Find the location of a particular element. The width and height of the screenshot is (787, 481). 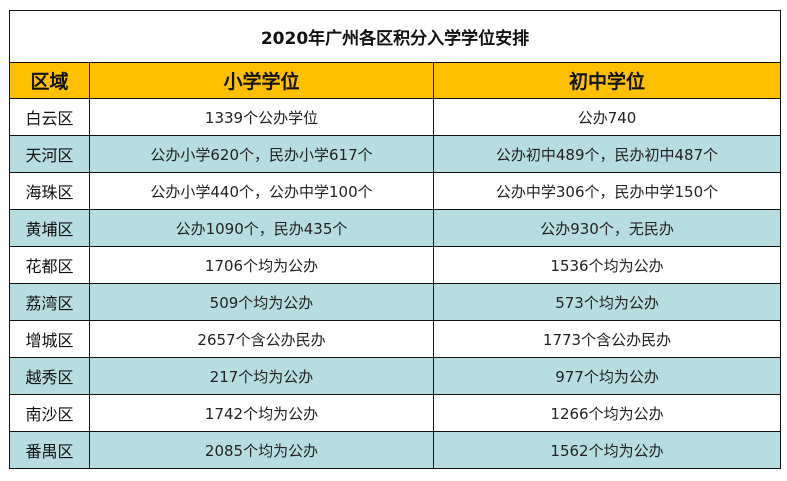

primary-cell: 1742个均为公办 is located at coordinates (261, 413).